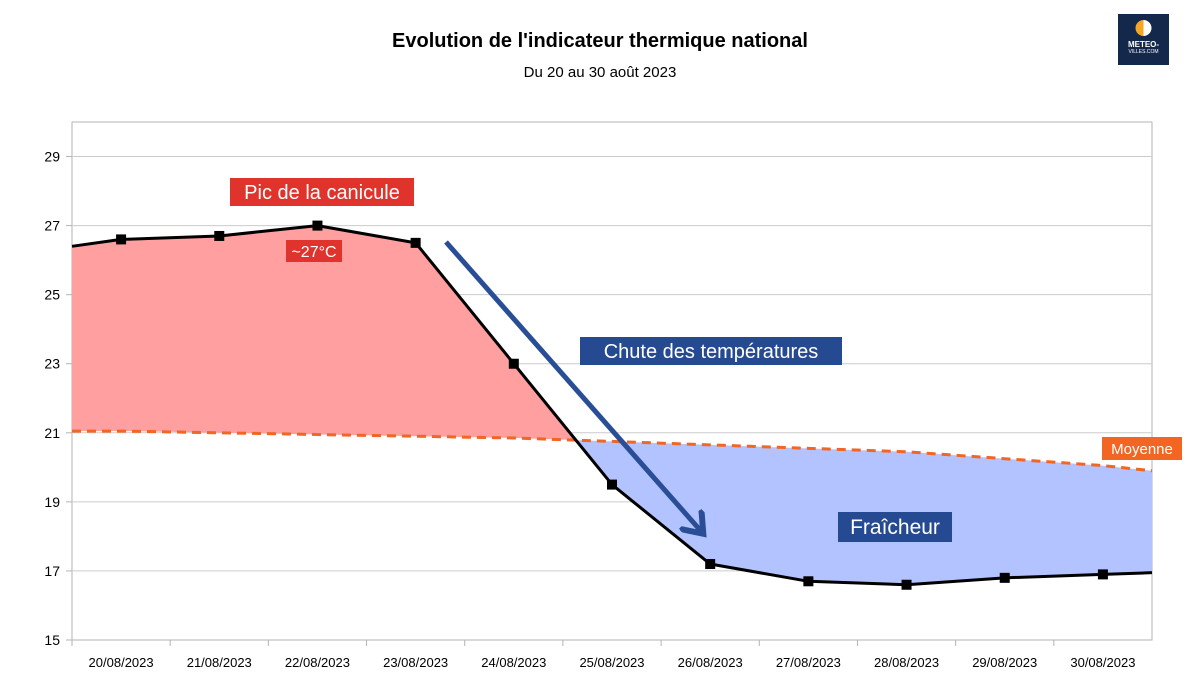  What do you see at coordinates (612, 451) in the screenshot?
I see `average-line` at bounding box center [612, 451].